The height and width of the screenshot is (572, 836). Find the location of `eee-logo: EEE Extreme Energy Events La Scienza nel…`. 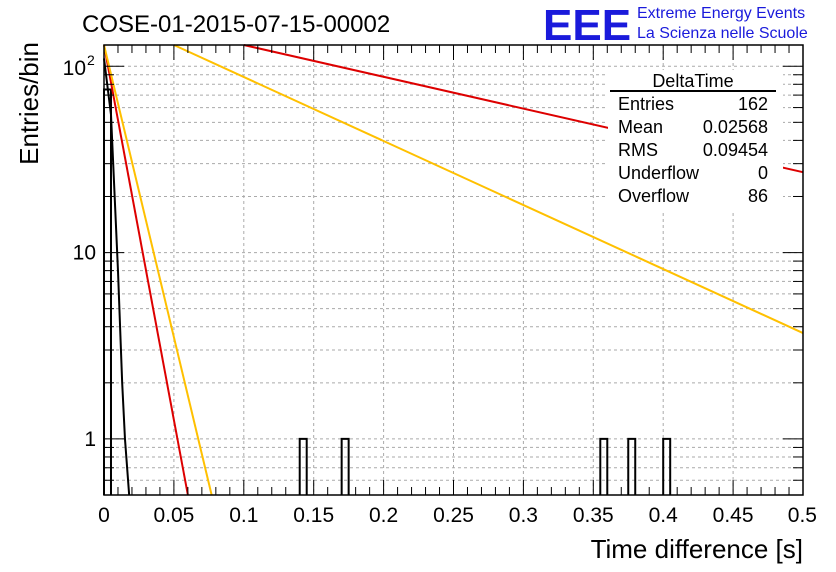

eee-logo: EEE Extreme Energy Events La Scienza nel… is located at coordinates (675, 25).